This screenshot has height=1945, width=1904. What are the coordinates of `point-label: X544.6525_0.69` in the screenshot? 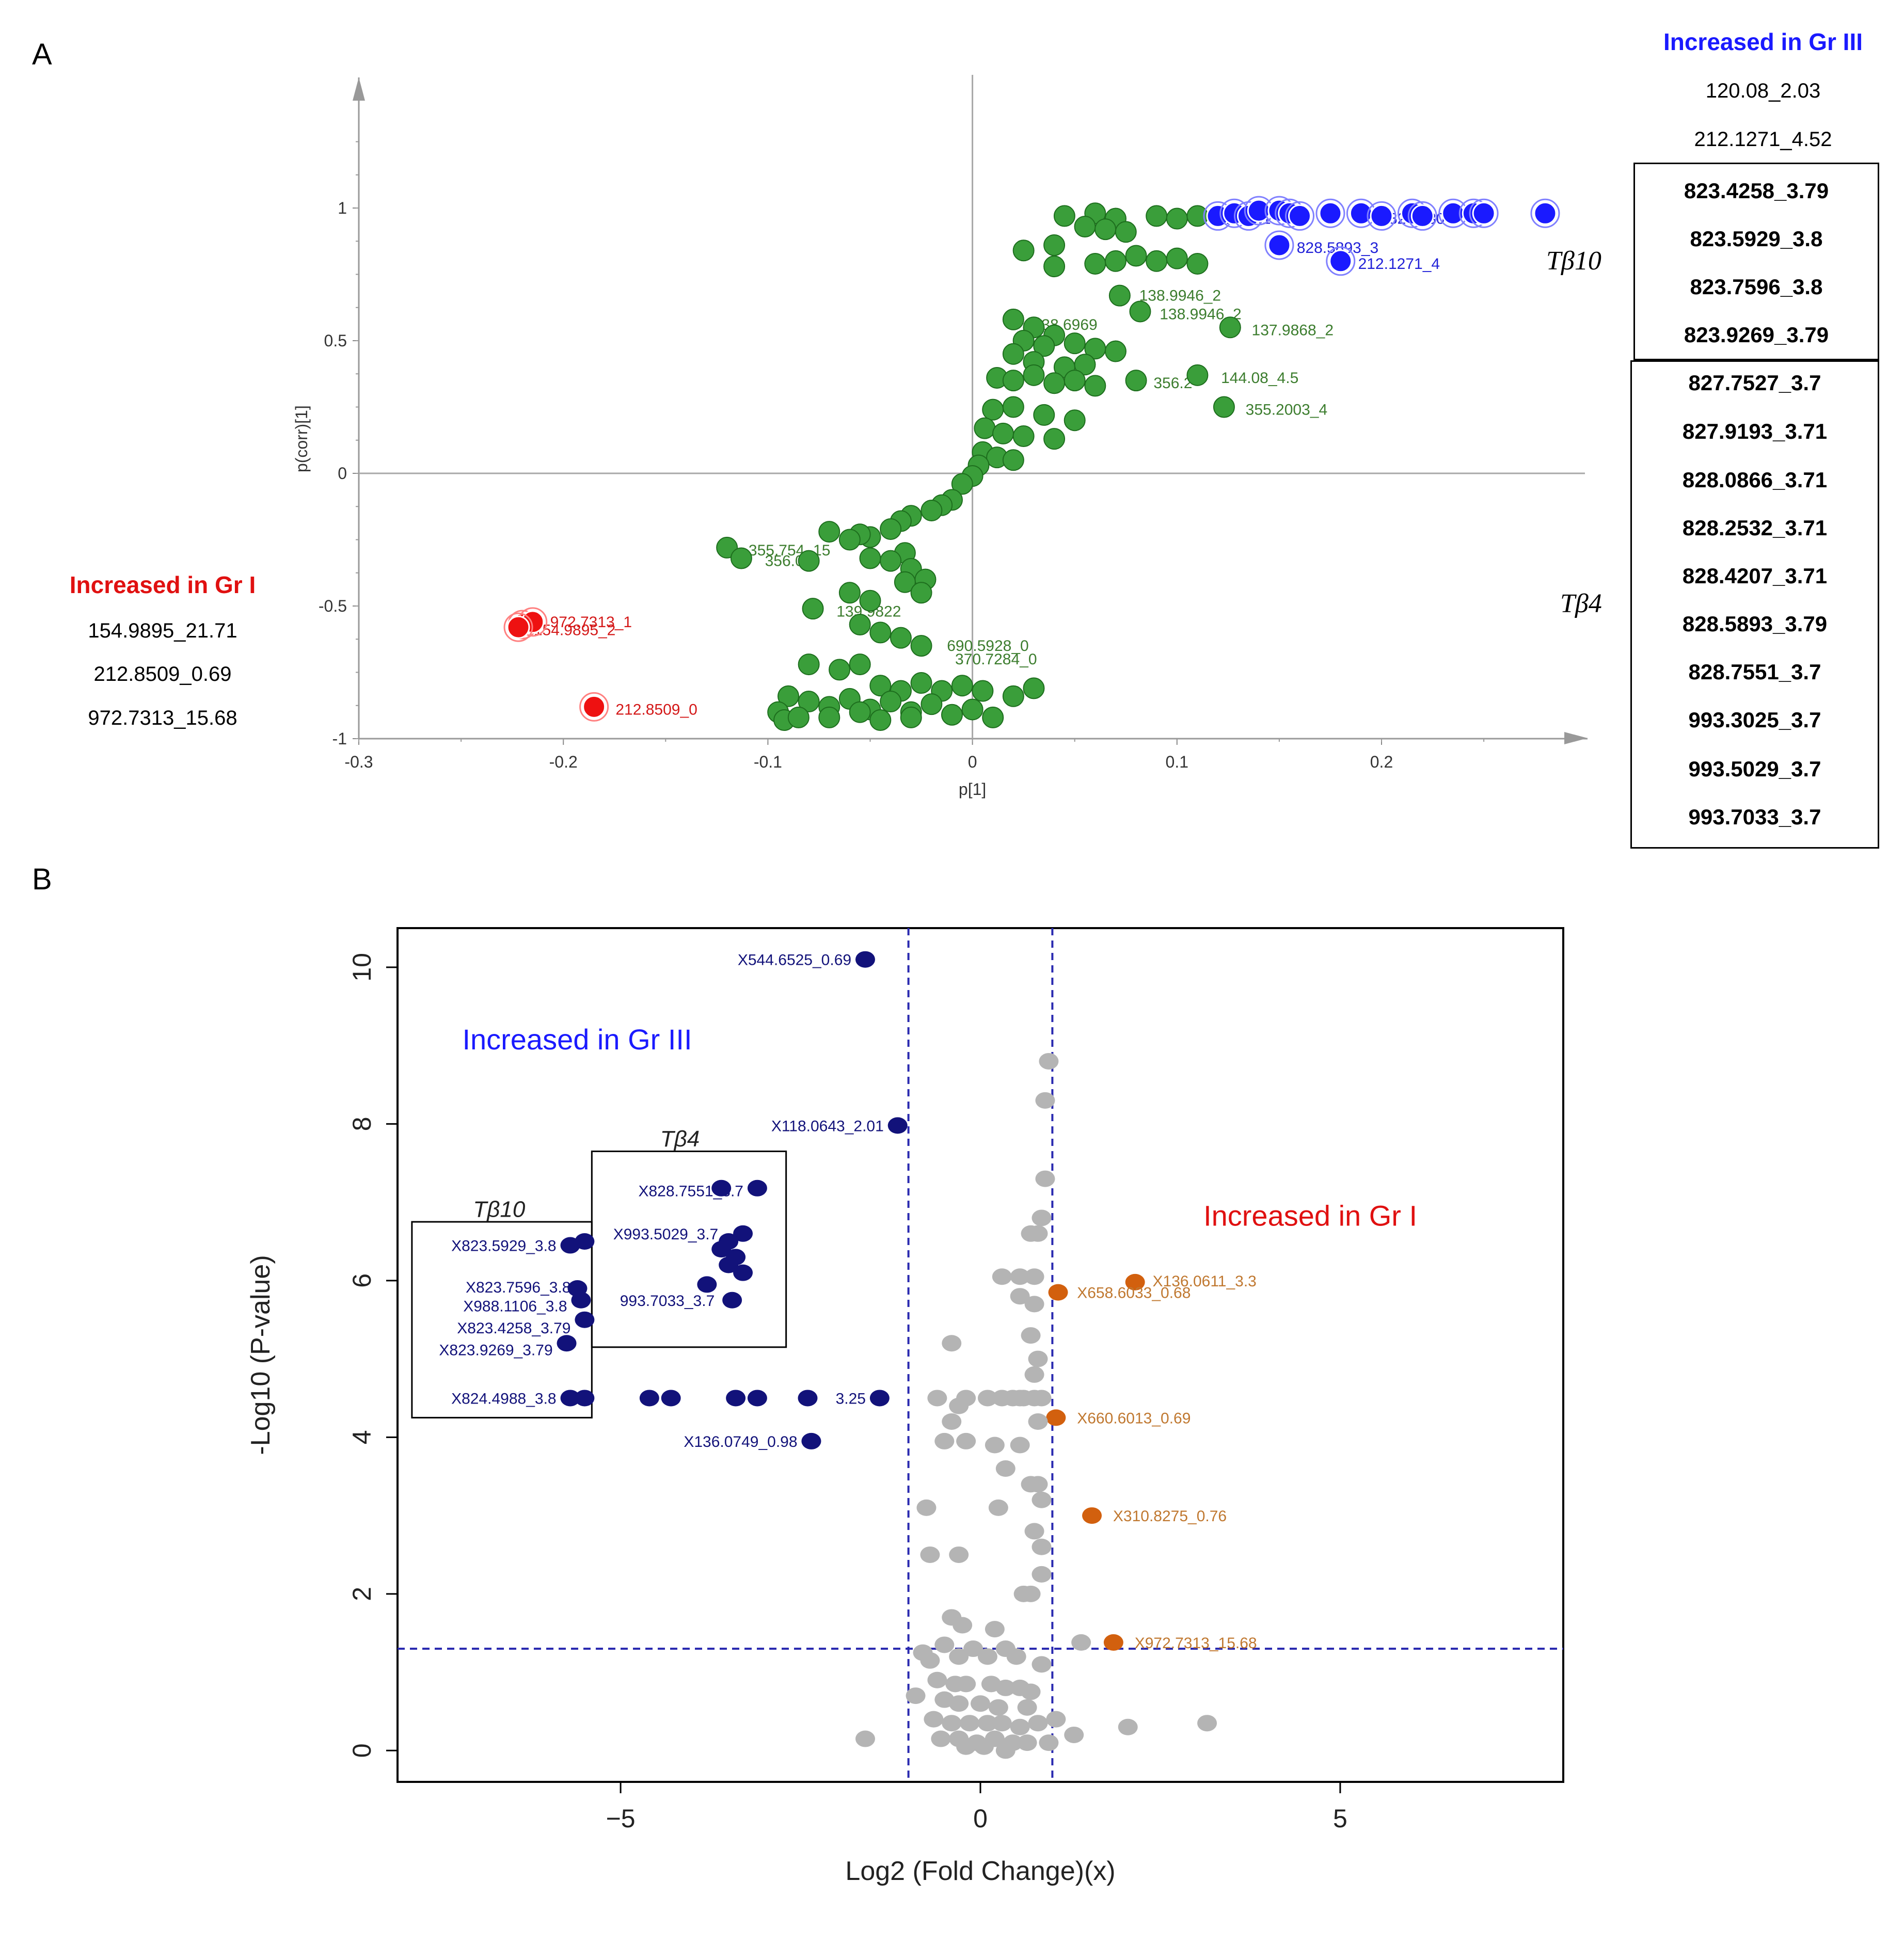 It's located at (795, 960).